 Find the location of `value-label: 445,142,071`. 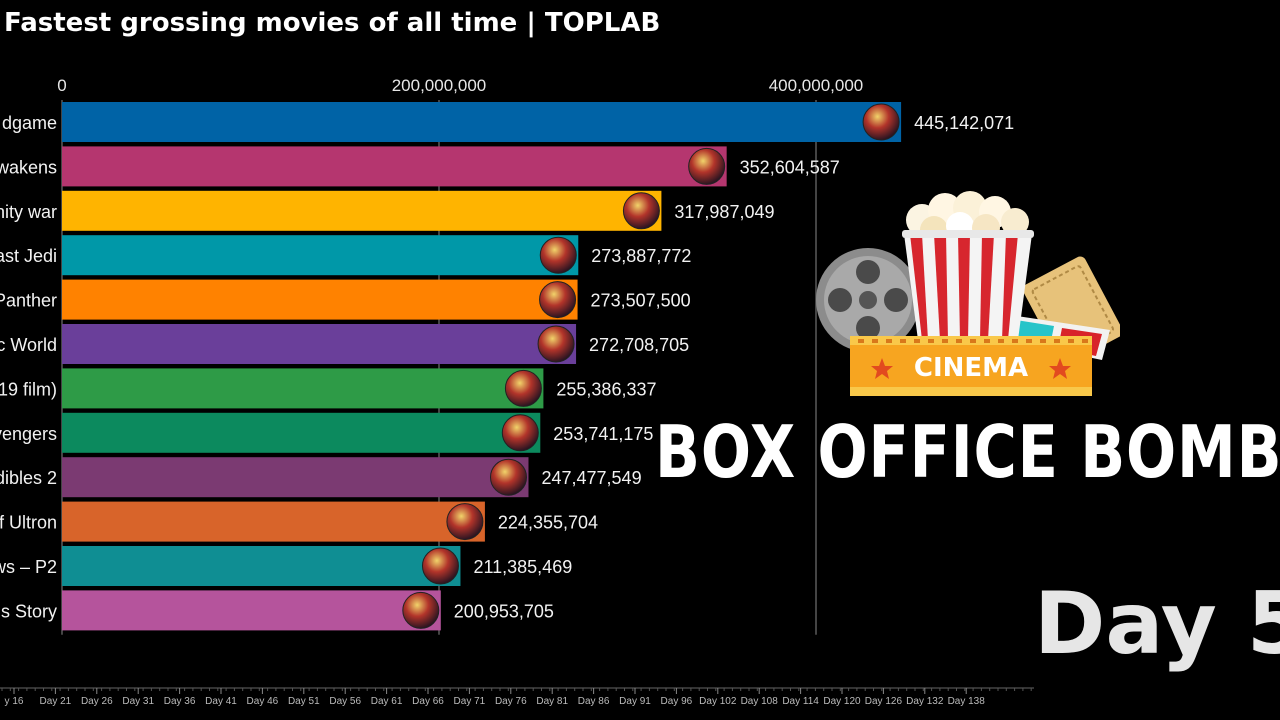

value-label: 445,142,071 is located at coordinates (964, 123).